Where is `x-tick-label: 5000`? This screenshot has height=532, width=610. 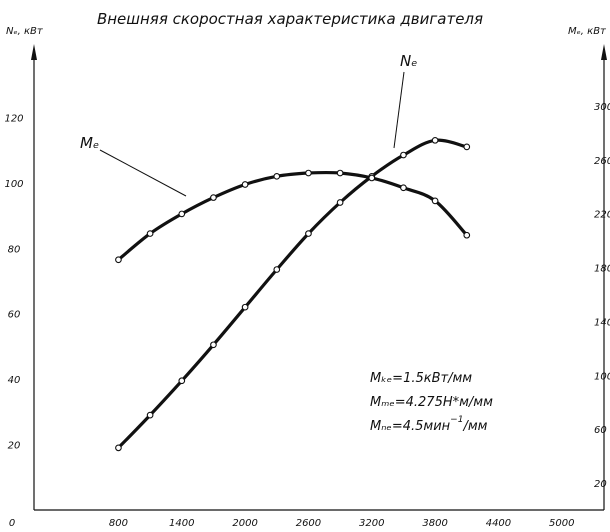 x-tick-label: 5000 is located at coordinates (561, 523).